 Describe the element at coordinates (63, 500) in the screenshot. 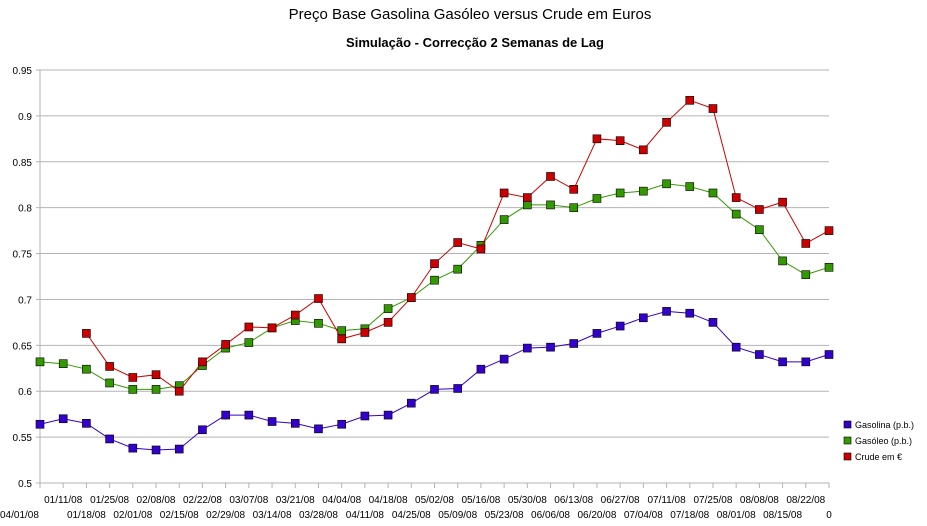

I see `x-tick-label: 01/11/08` at that location.